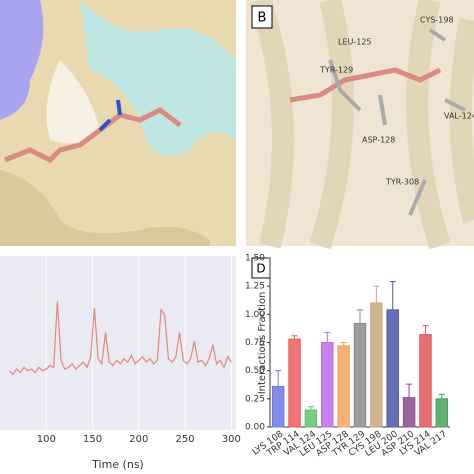 The height and width of the screenshot is (474, 474). Describe the element at coordinates (336, 70) in the screenshot. I see `residue-label: TYR-129` at that location.